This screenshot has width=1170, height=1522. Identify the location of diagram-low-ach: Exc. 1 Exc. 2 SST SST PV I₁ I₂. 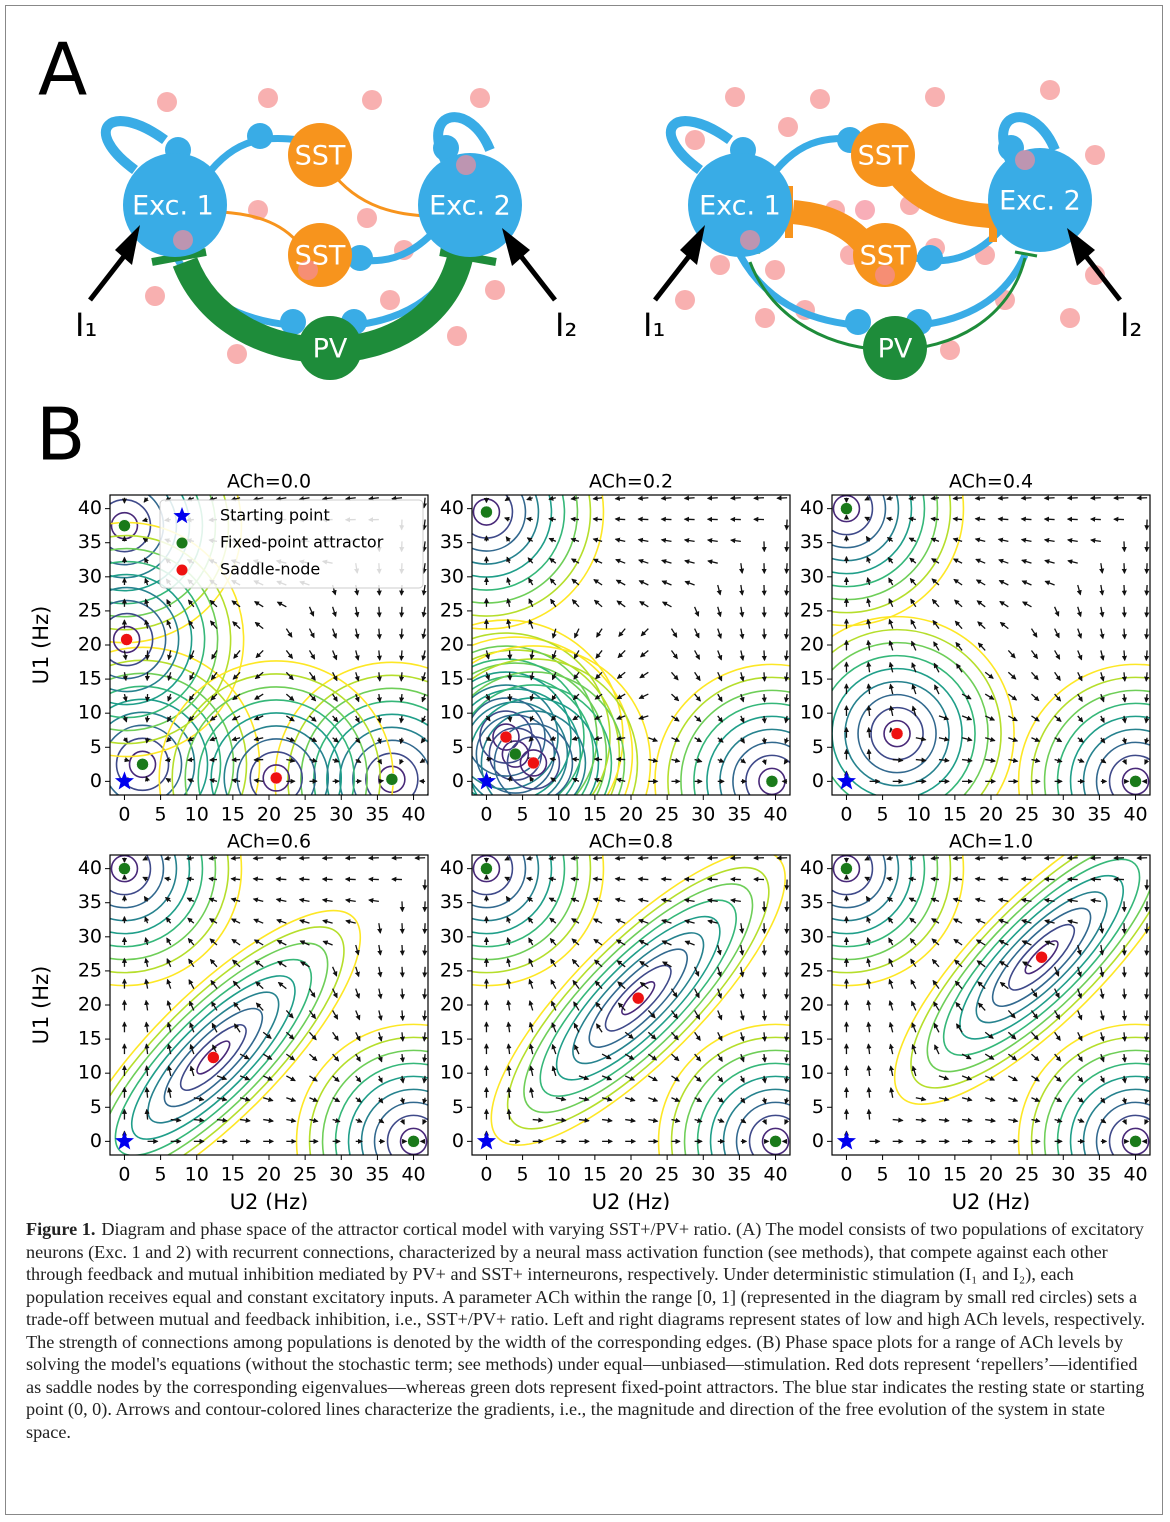
(326, 234).